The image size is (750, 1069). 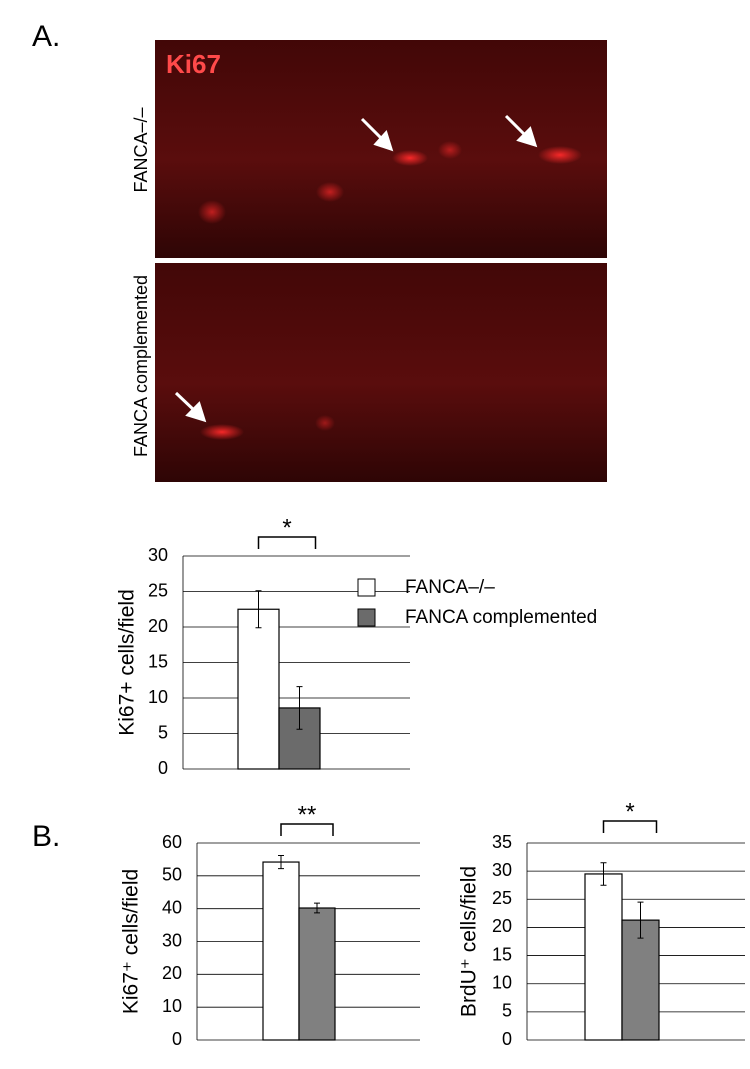 What do you see at coordinates (450, 587) in the screenshot?
I see `legend-label: FANCA–/–` at bounding box center [450, 587].